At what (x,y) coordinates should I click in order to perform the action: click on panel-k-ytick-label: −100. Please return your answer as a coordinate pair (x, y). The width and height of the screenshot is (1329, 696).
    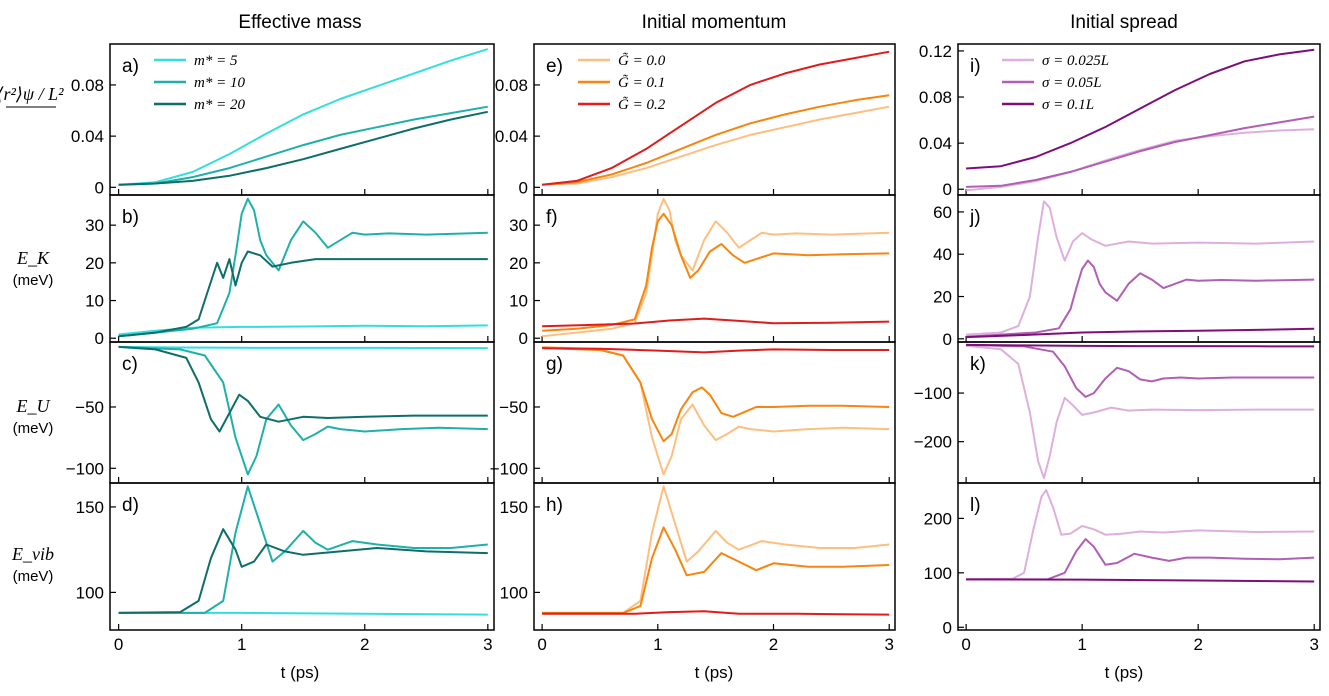
    Looking at the image, I should click on (933, 393).